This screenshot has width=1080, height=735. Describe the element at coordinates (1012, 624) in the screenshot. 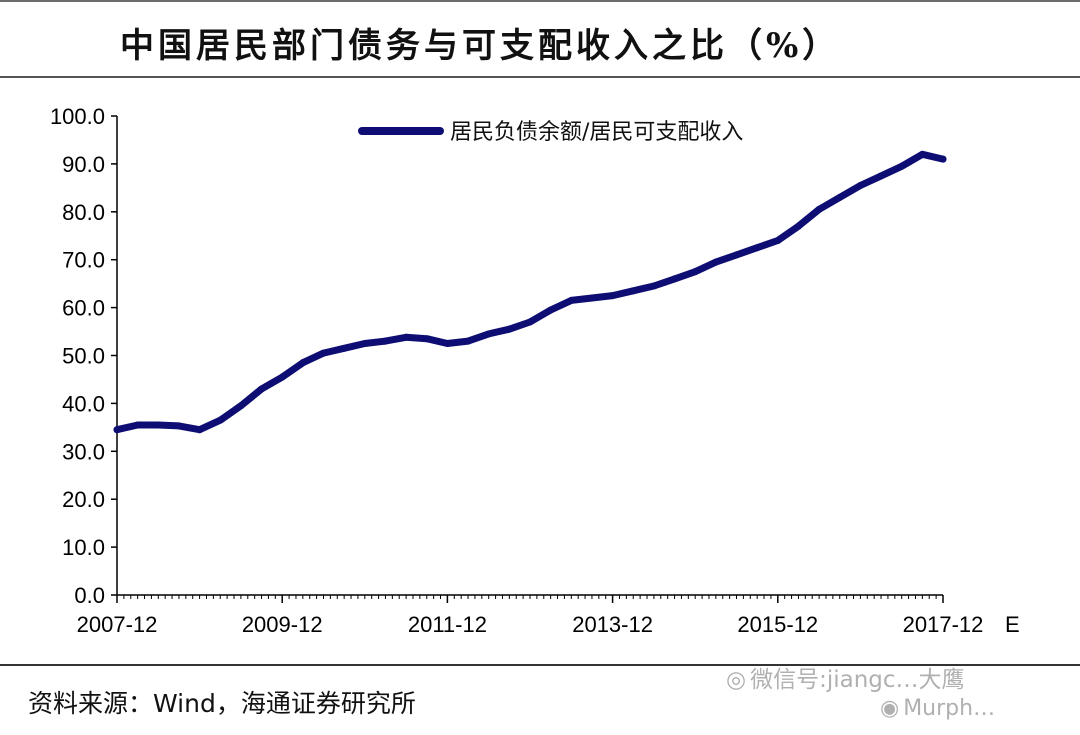

I see `x-axis-suffix: E` at that location.